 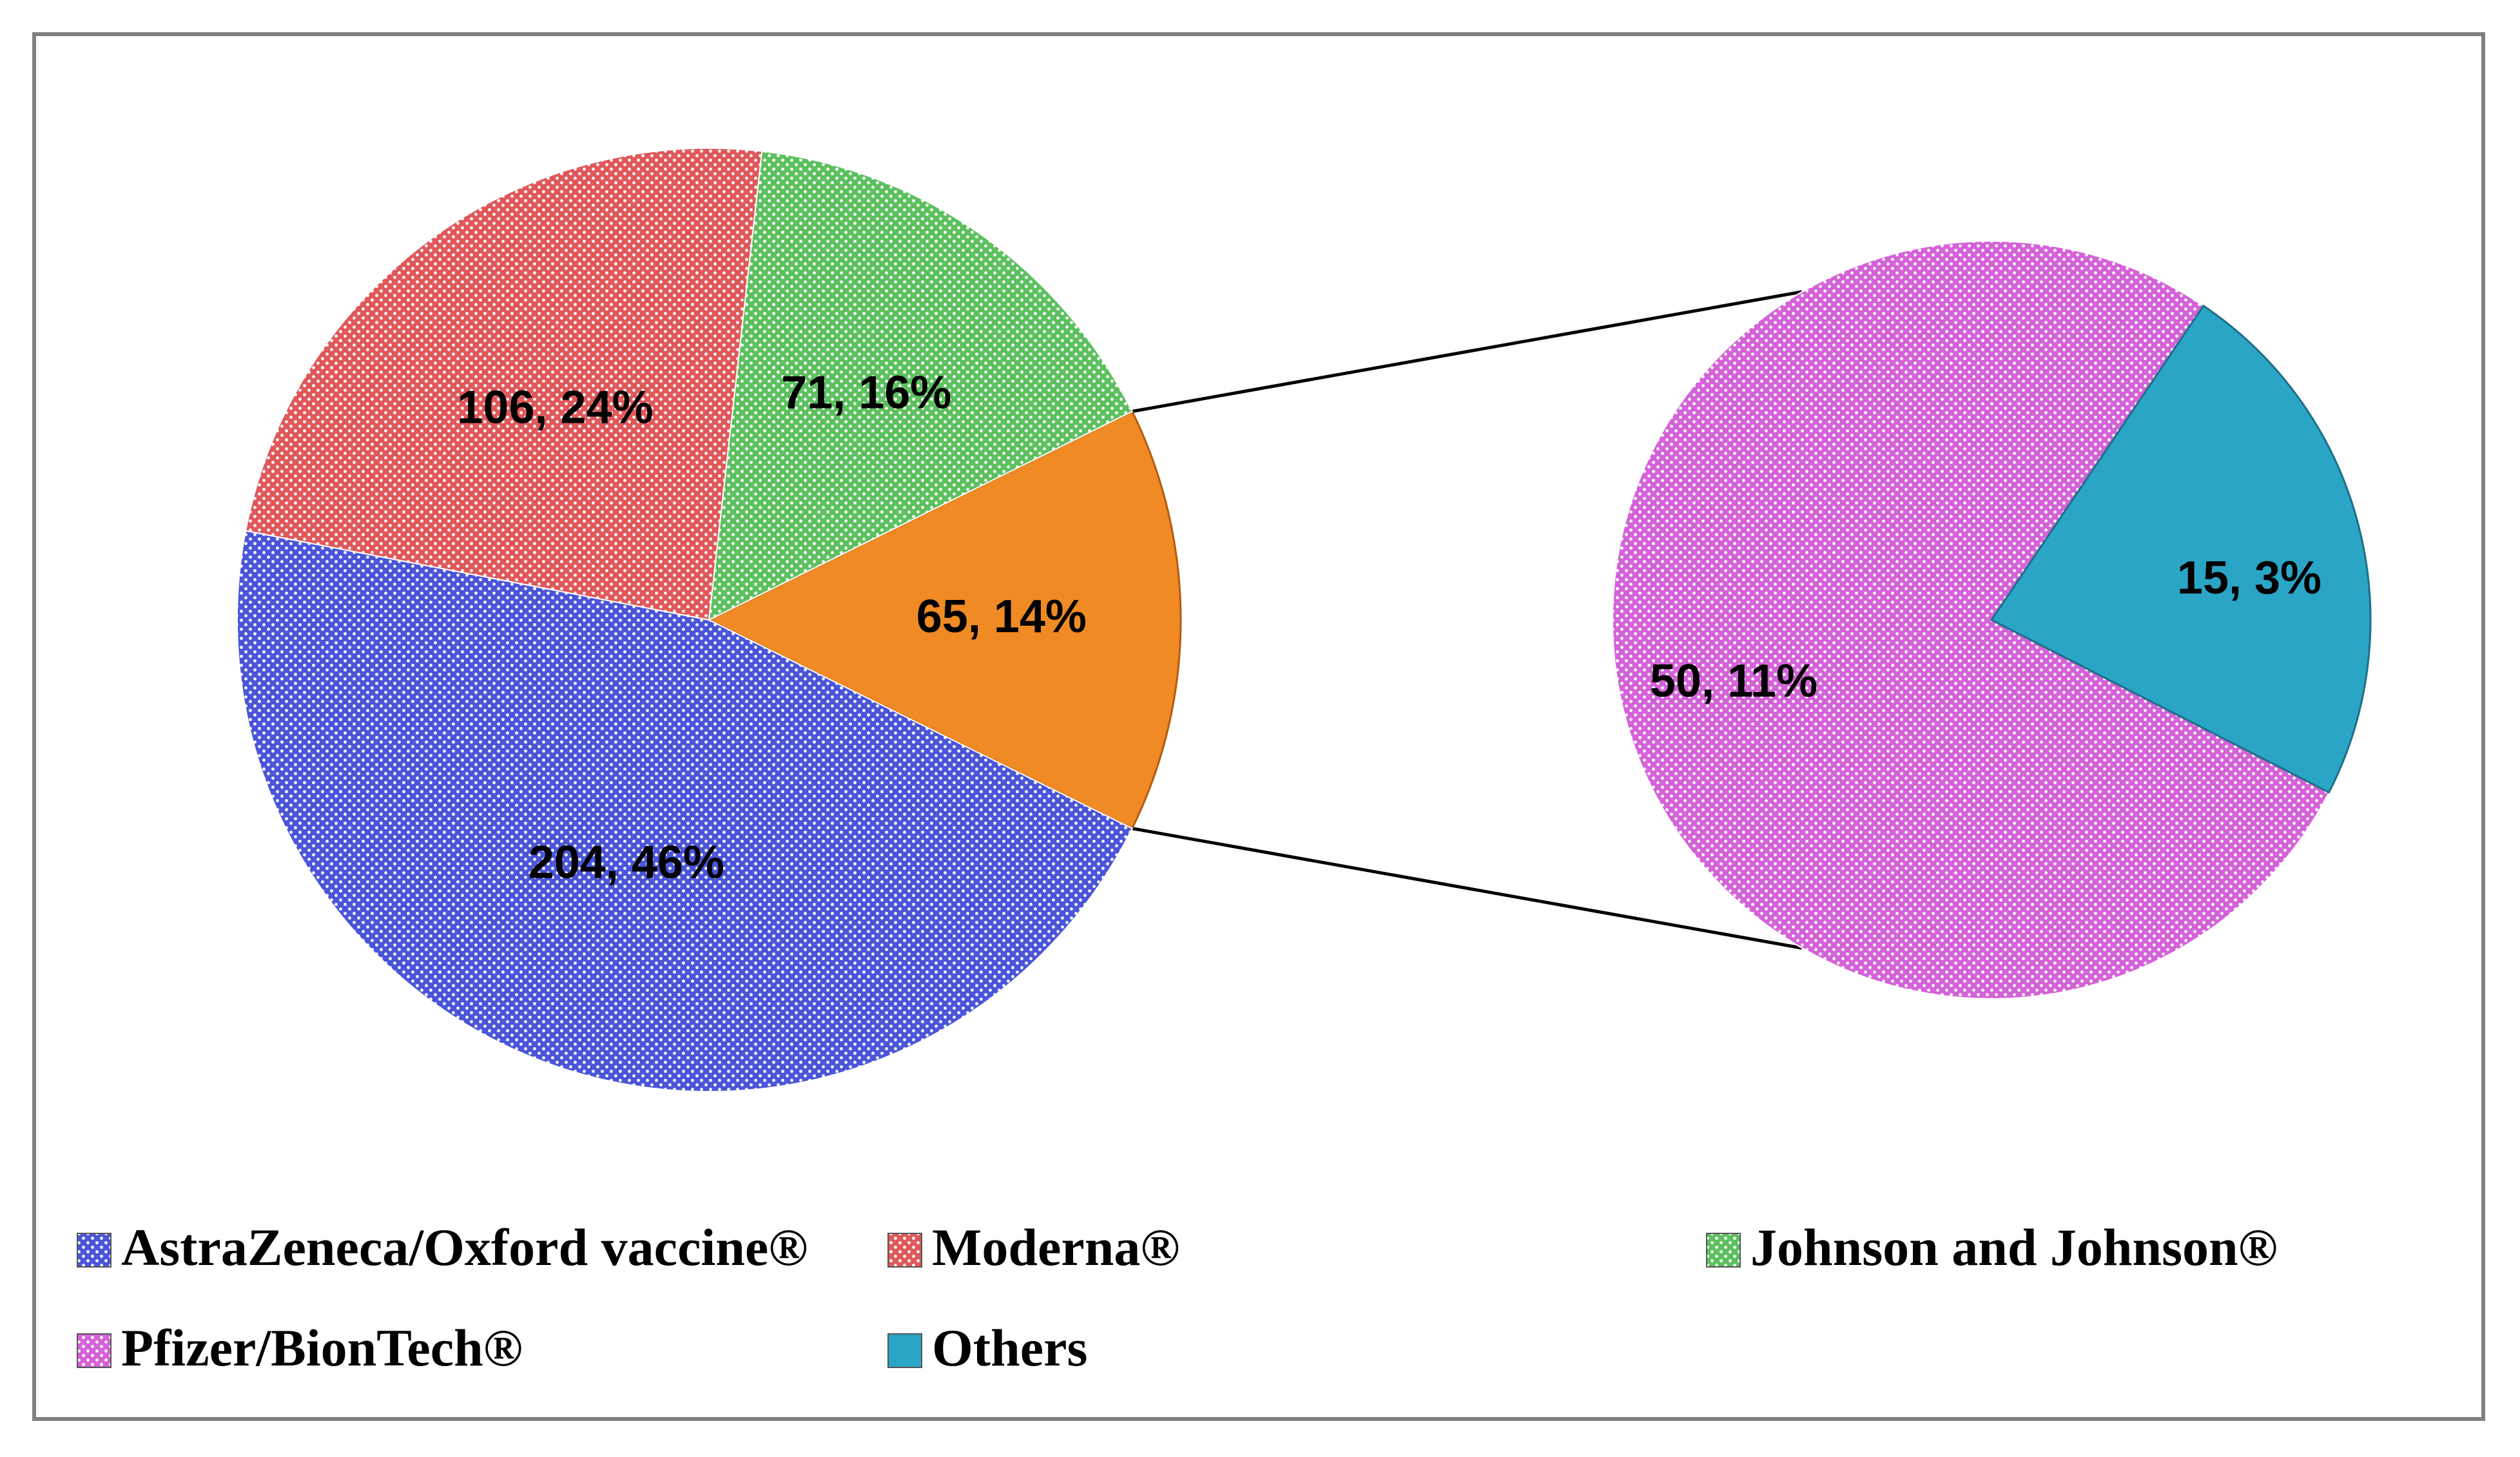 I want to click on slice-moderna, so click(x=504, y=384).